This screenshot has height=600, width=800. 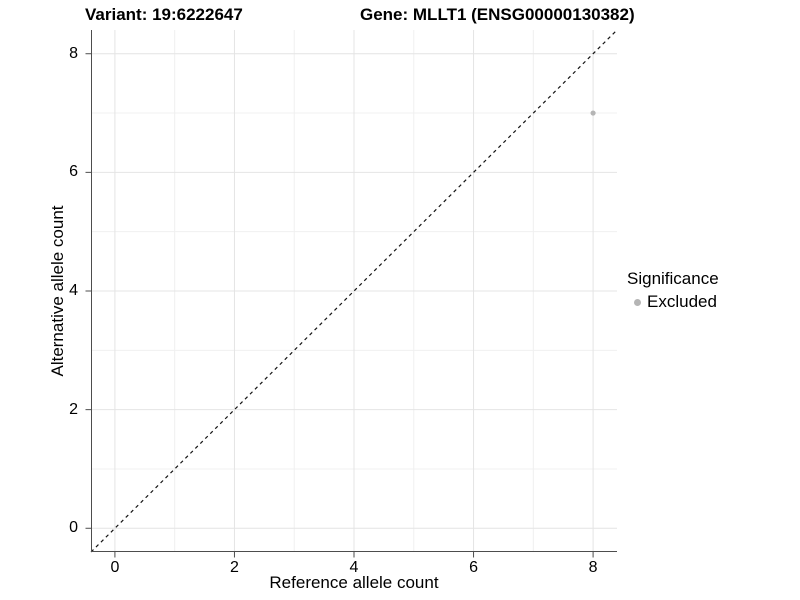 What do you see at coordinates (593, 567) in the screenshot?
I see `x-tick-label: 8` at bounding box center [593, 567].